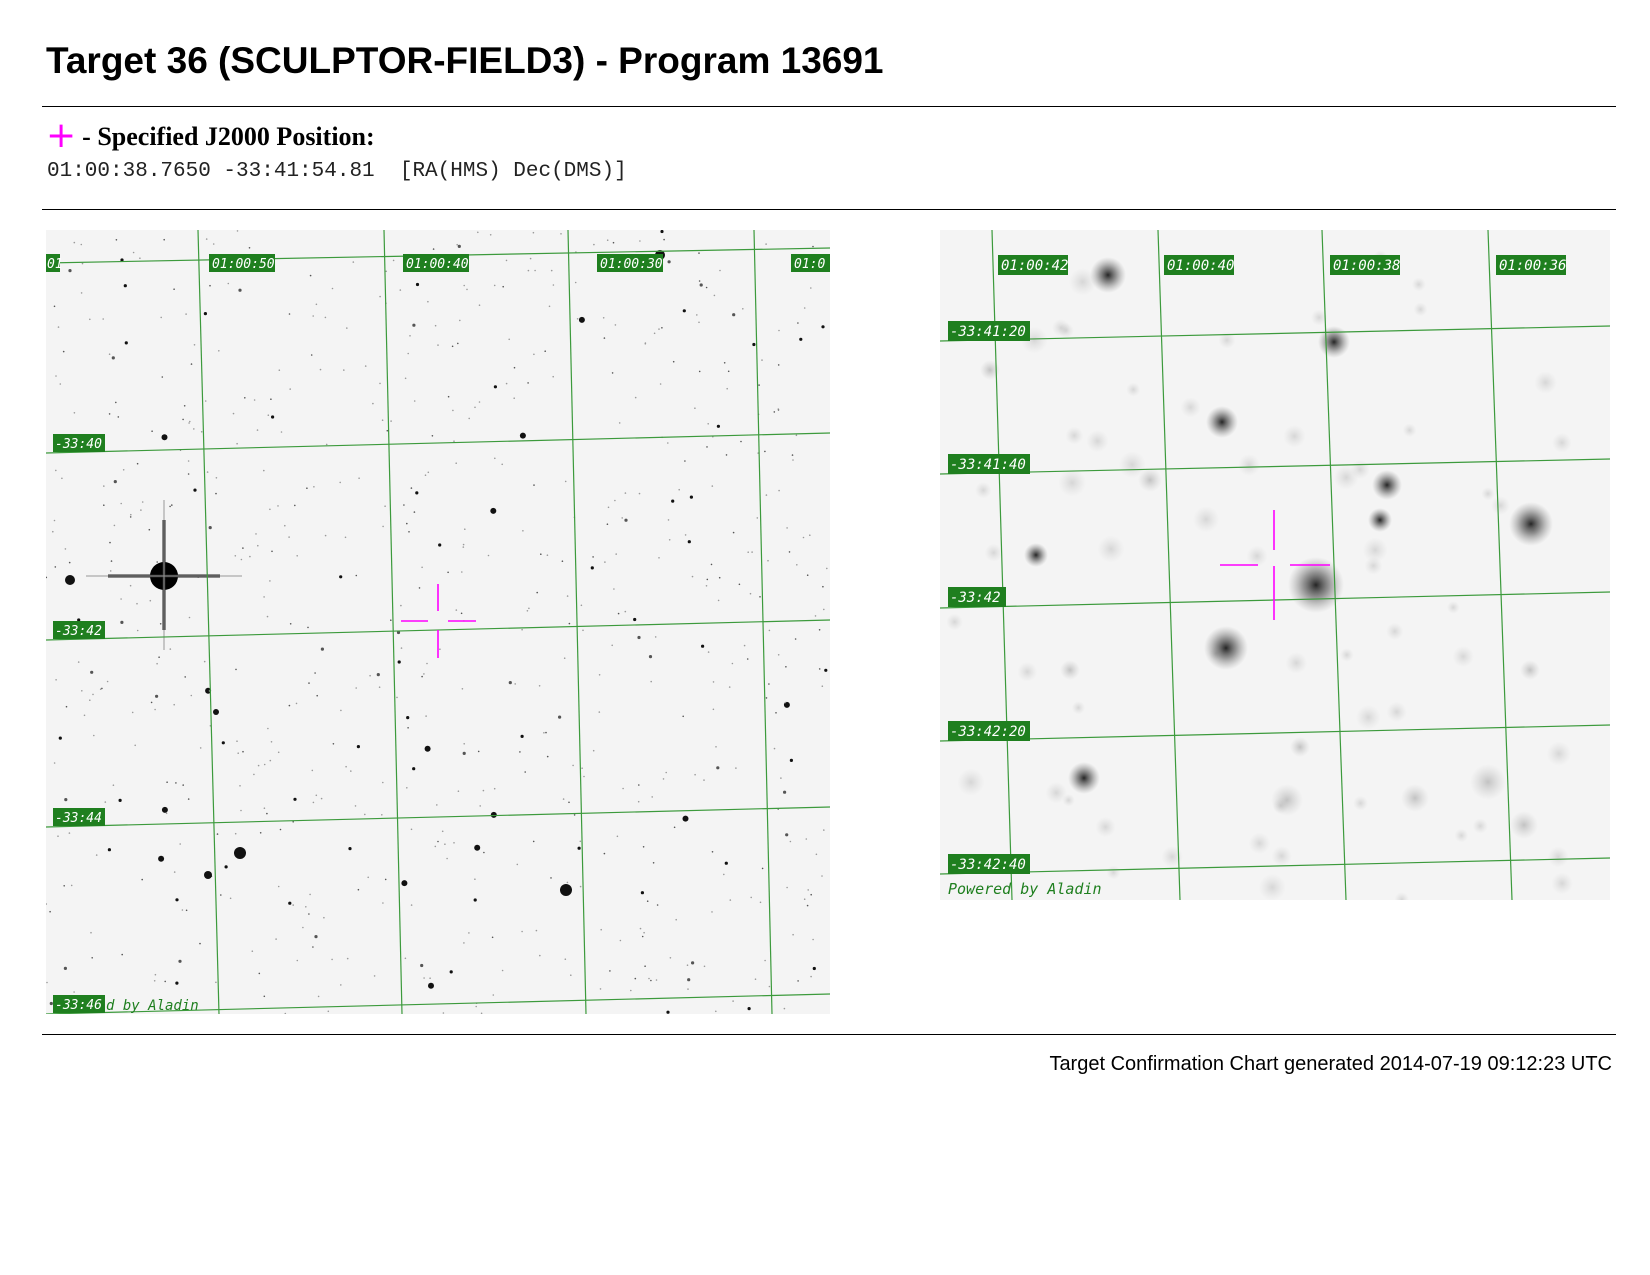 The height and width of the screenshot is (1275, 1650). I want to click on bright-star-mark, so click(164, 575).